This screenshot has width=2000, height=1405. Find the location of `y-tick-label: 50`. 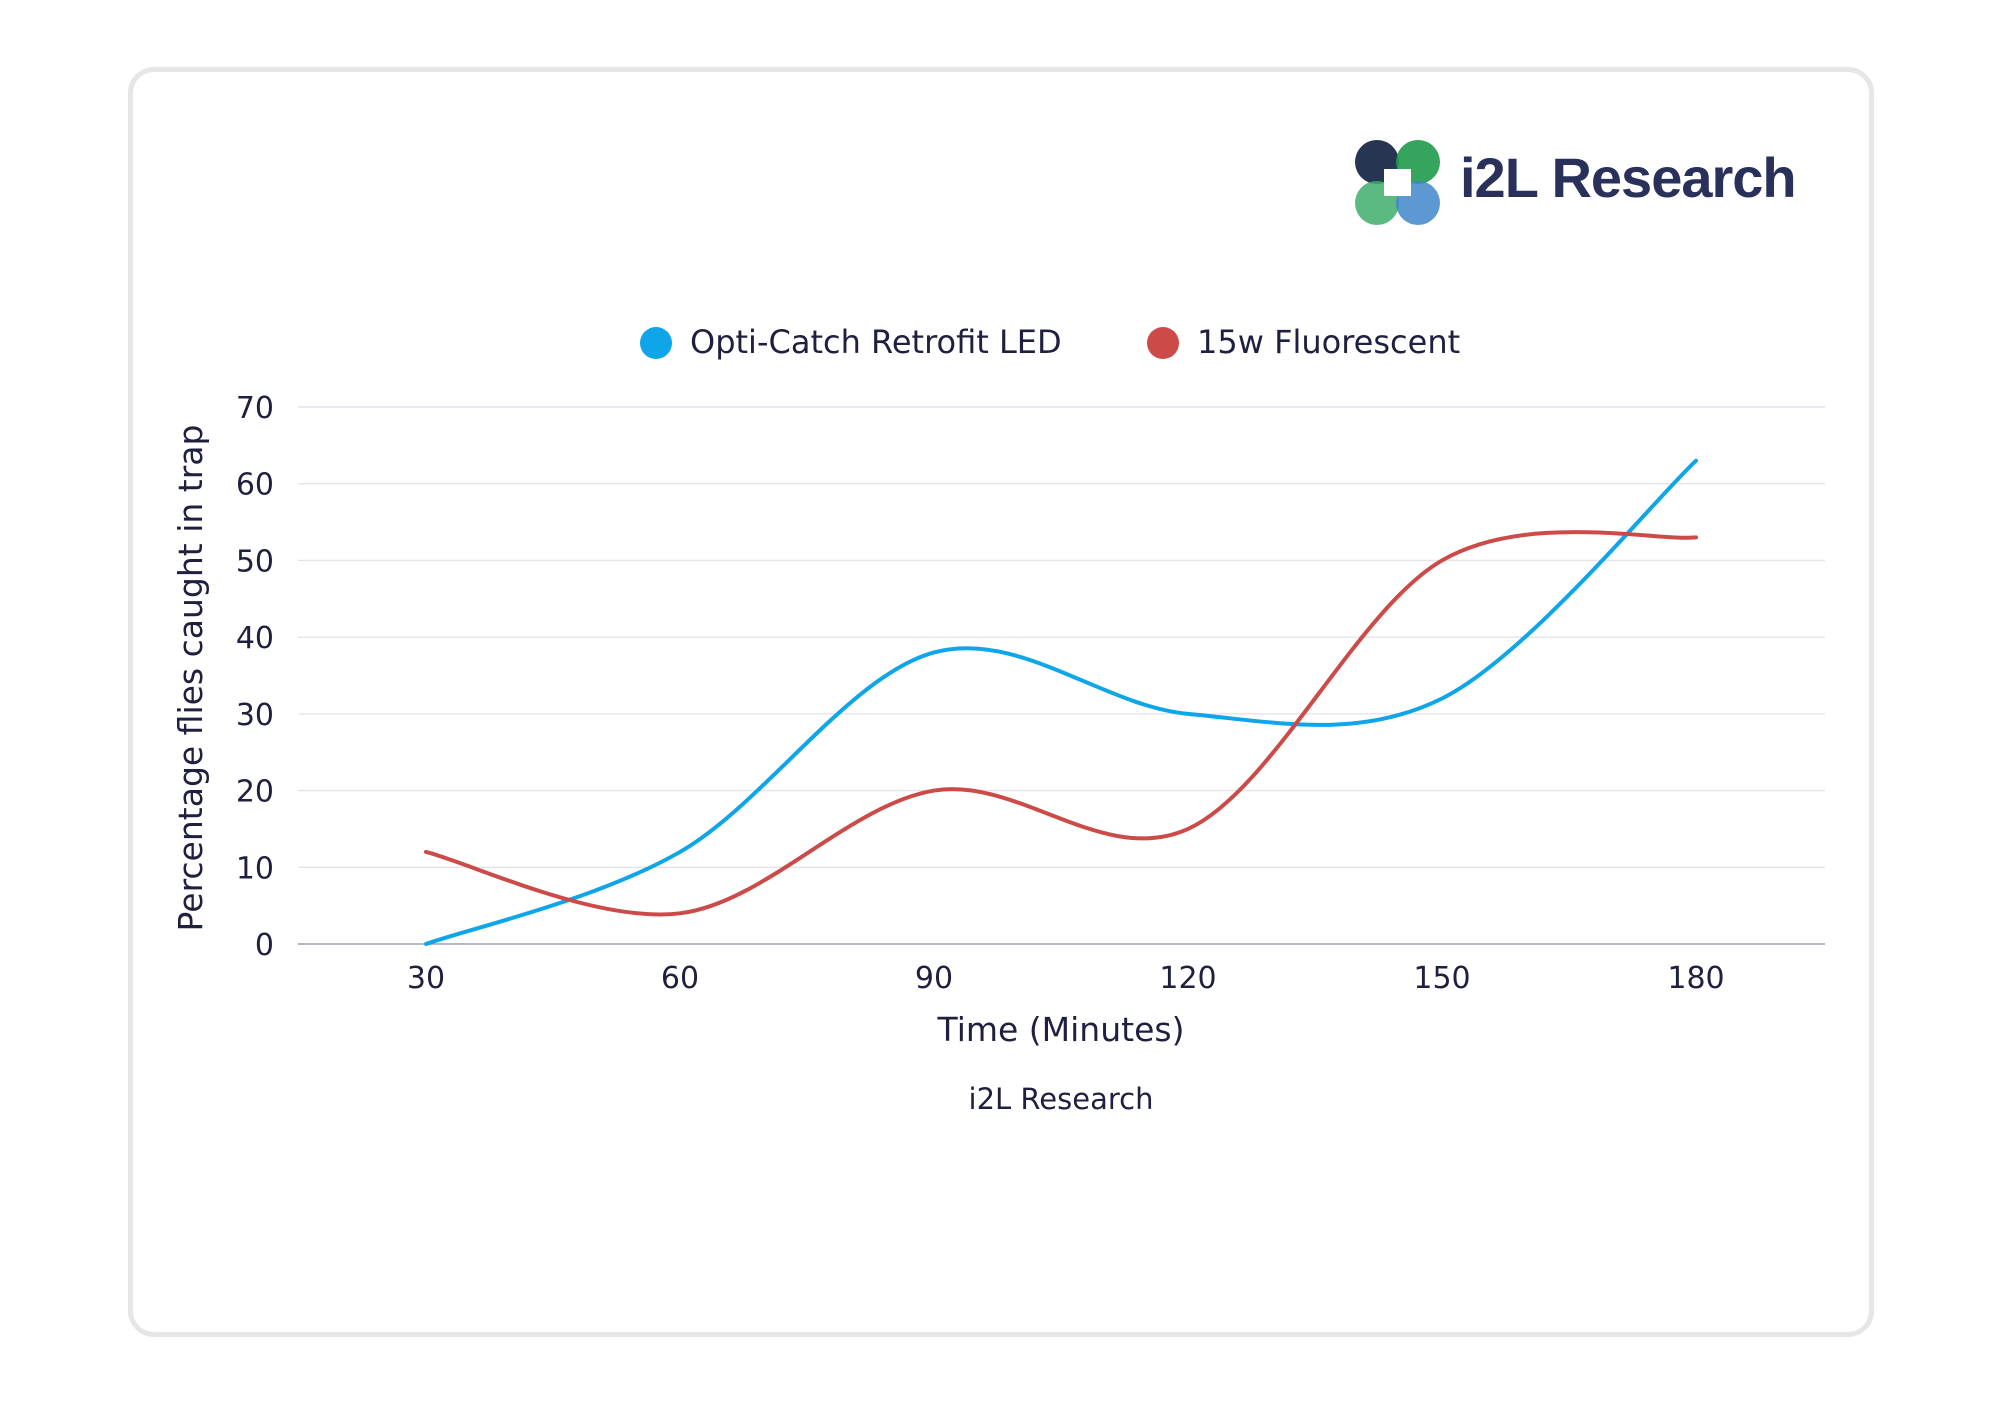

y-tick-label: 50 is located at coordinates (255, 561).